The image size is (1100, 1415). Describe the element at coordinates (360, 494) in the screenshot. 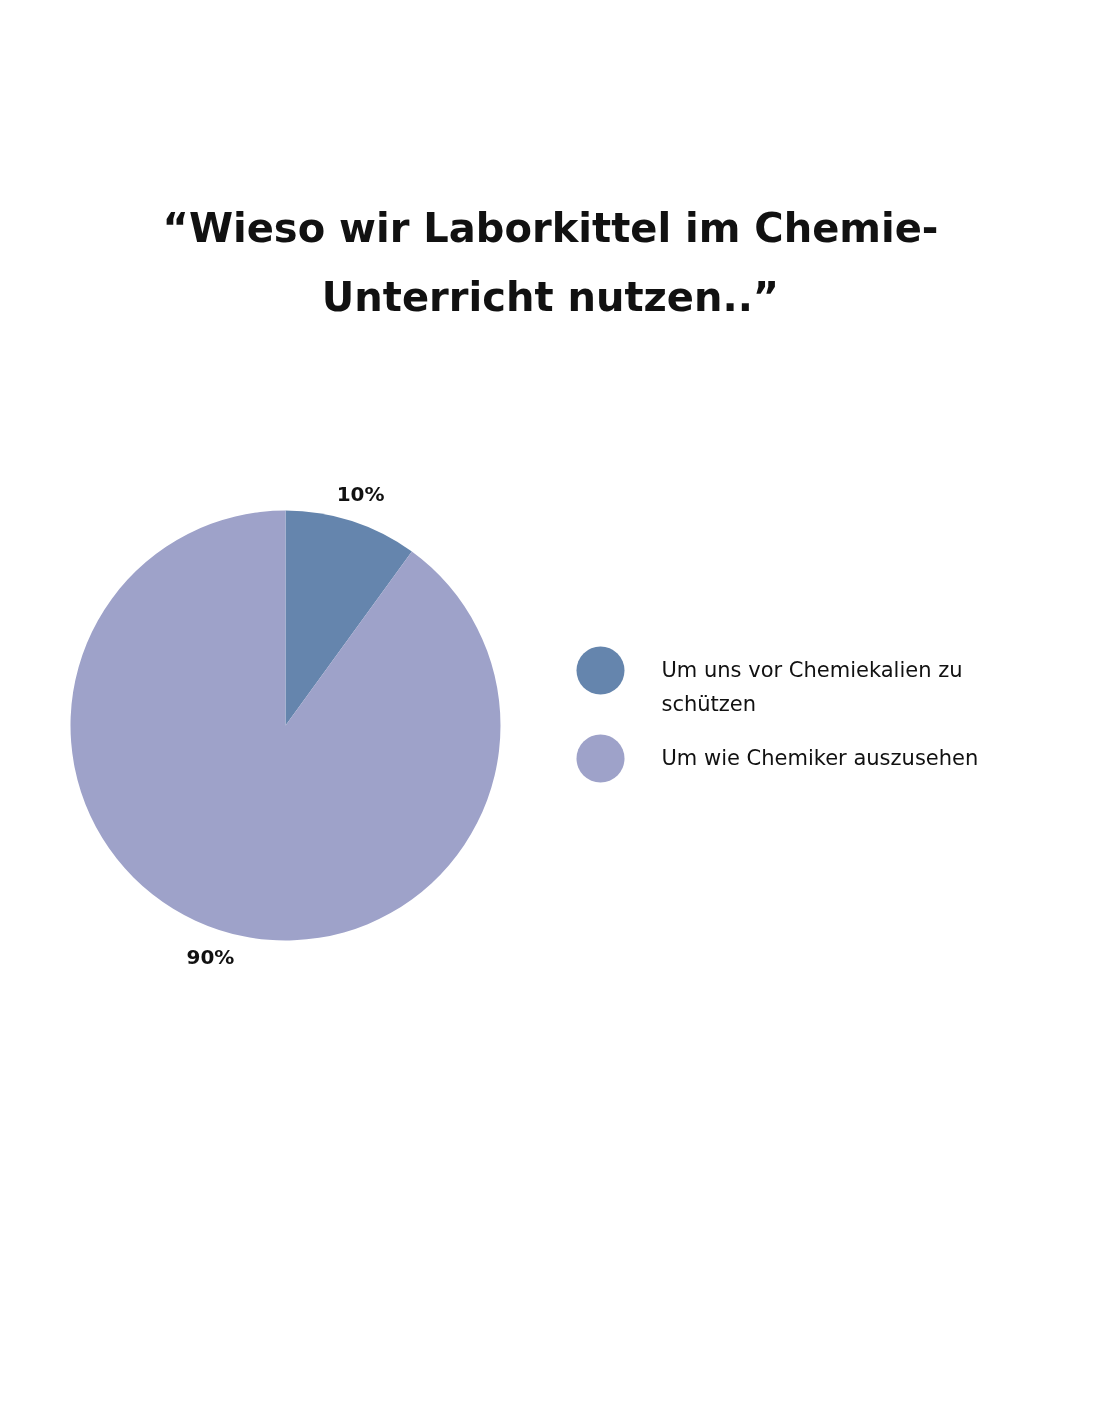

I see `data-label: 10%` at that location.